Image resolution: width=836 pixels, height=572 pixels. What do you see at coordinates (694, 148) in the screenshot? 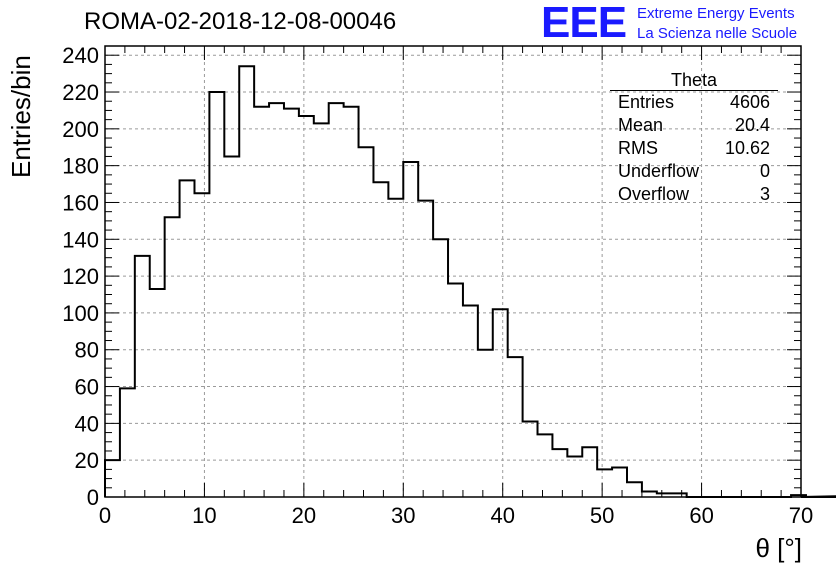
I see `stats-row: RMS 10.62` at bounding box center [694, 148].